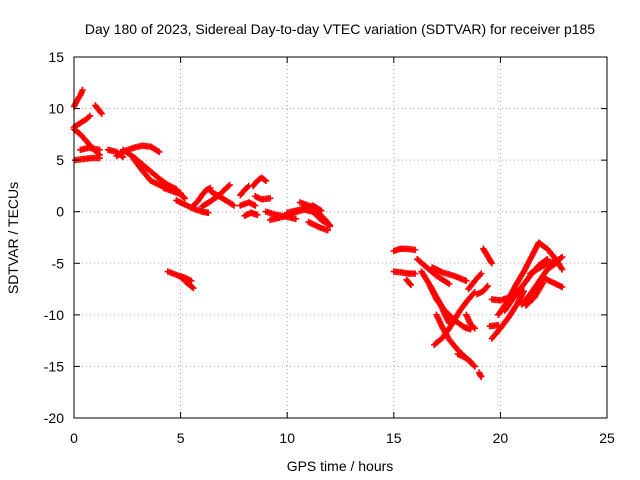 The width and height of the screenshot is (640, 480). What do you see at coordinates (287, 438) in the screenshot?
I see `x-tick-label: 10` at bounding box center [287, 438].